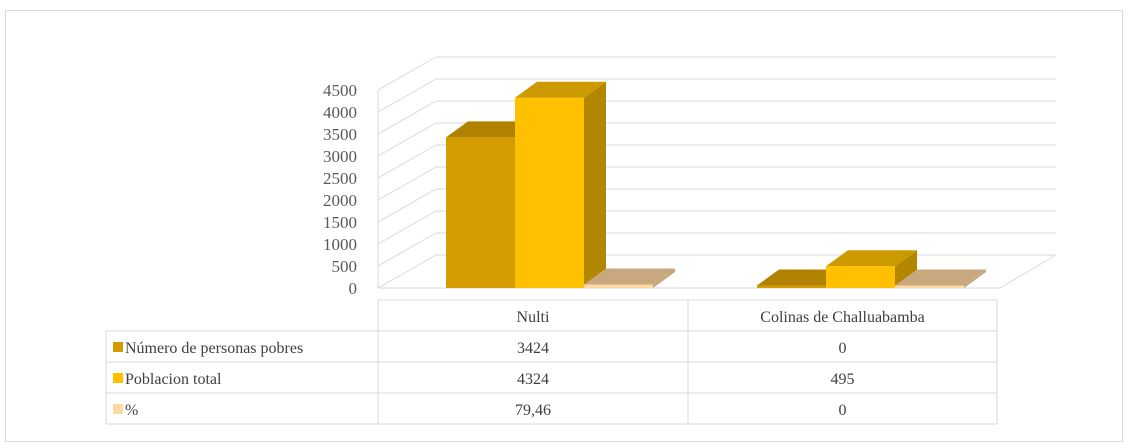 This screenshot has width=1131, height=442. I want to click on legend-label: Número de personas pobres, so click(214, 348).